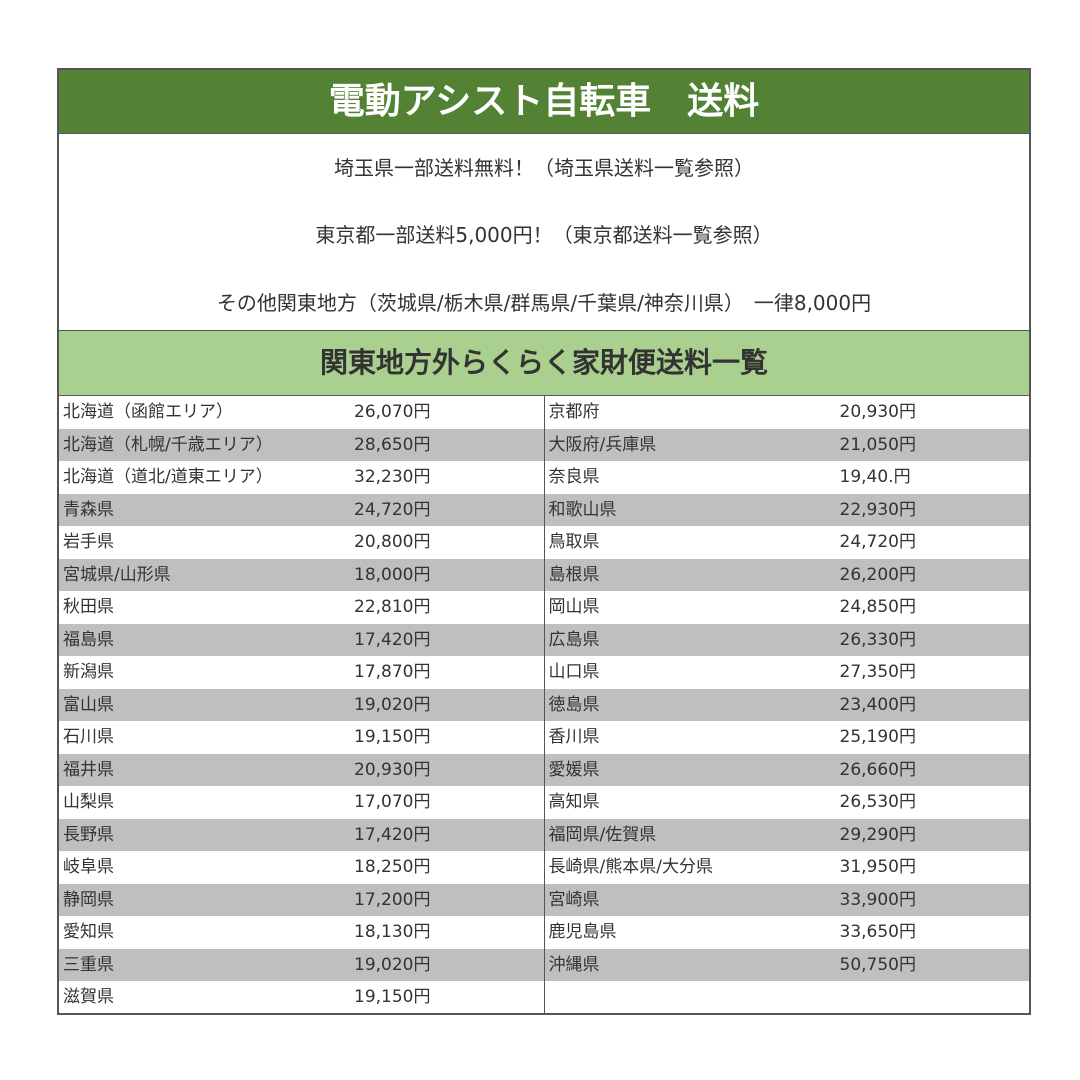 This screenshot has height=1080, width=1080. What do you see at coordinates (544, 235) in the screenshot?
I see `info-tokyo: 東京都一部送料5,000円！（東京都送料一覧参照）` at bounding box center [544, 235].